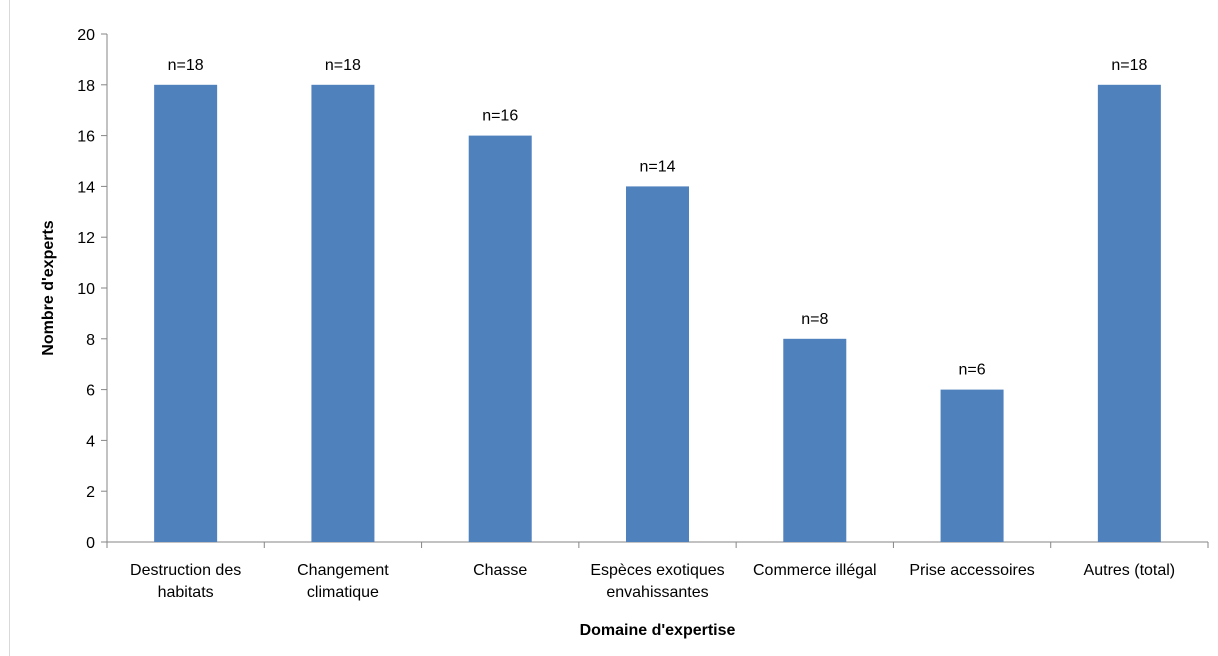  I want to click on y-tick-label: 8, so click(90, 340).